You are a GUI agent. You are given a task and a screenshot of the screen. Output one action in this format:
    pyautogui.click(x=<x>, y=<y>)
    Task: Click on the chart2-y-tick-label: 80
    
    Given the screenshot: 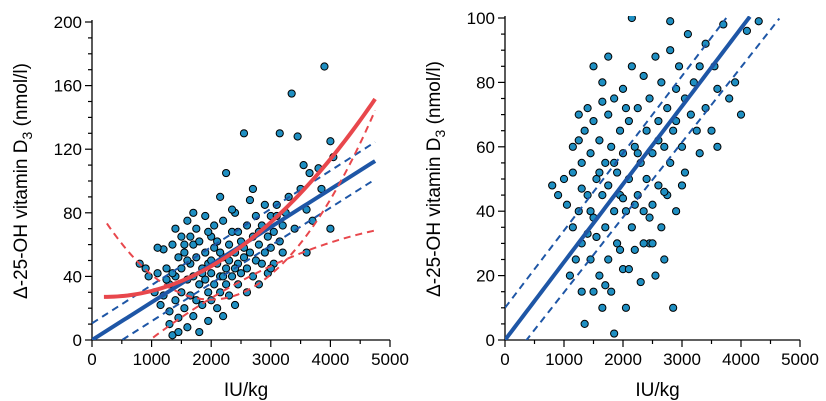 What is the action you would take?
    pyautogui.click(x=485, y=82)
    